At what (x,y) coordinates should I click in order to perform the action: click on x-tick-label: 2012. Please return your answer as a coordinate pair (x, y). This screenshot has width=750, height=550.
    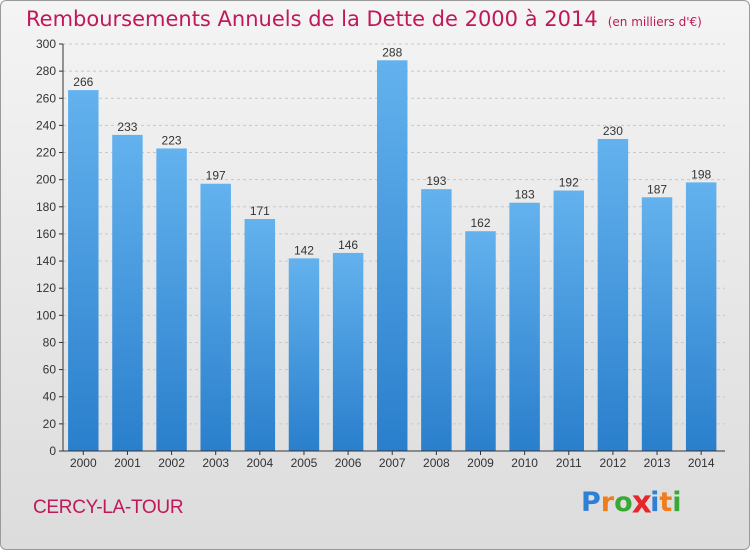
    Looking at the image, I should click on (613, 463).